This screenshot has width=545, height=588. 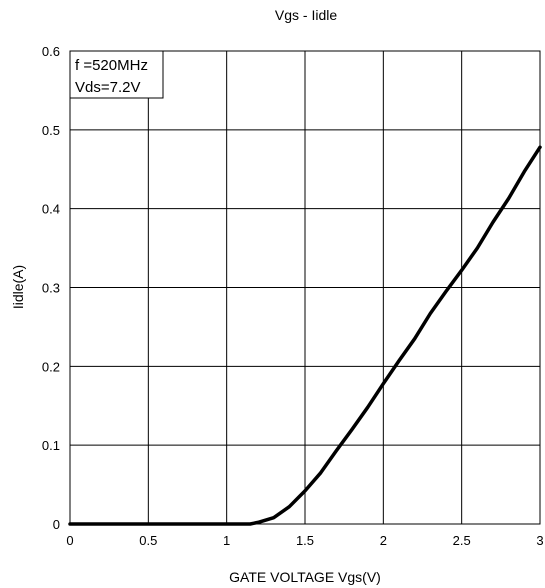 I want to click on annotation-frame, so click(x=116, y=74).